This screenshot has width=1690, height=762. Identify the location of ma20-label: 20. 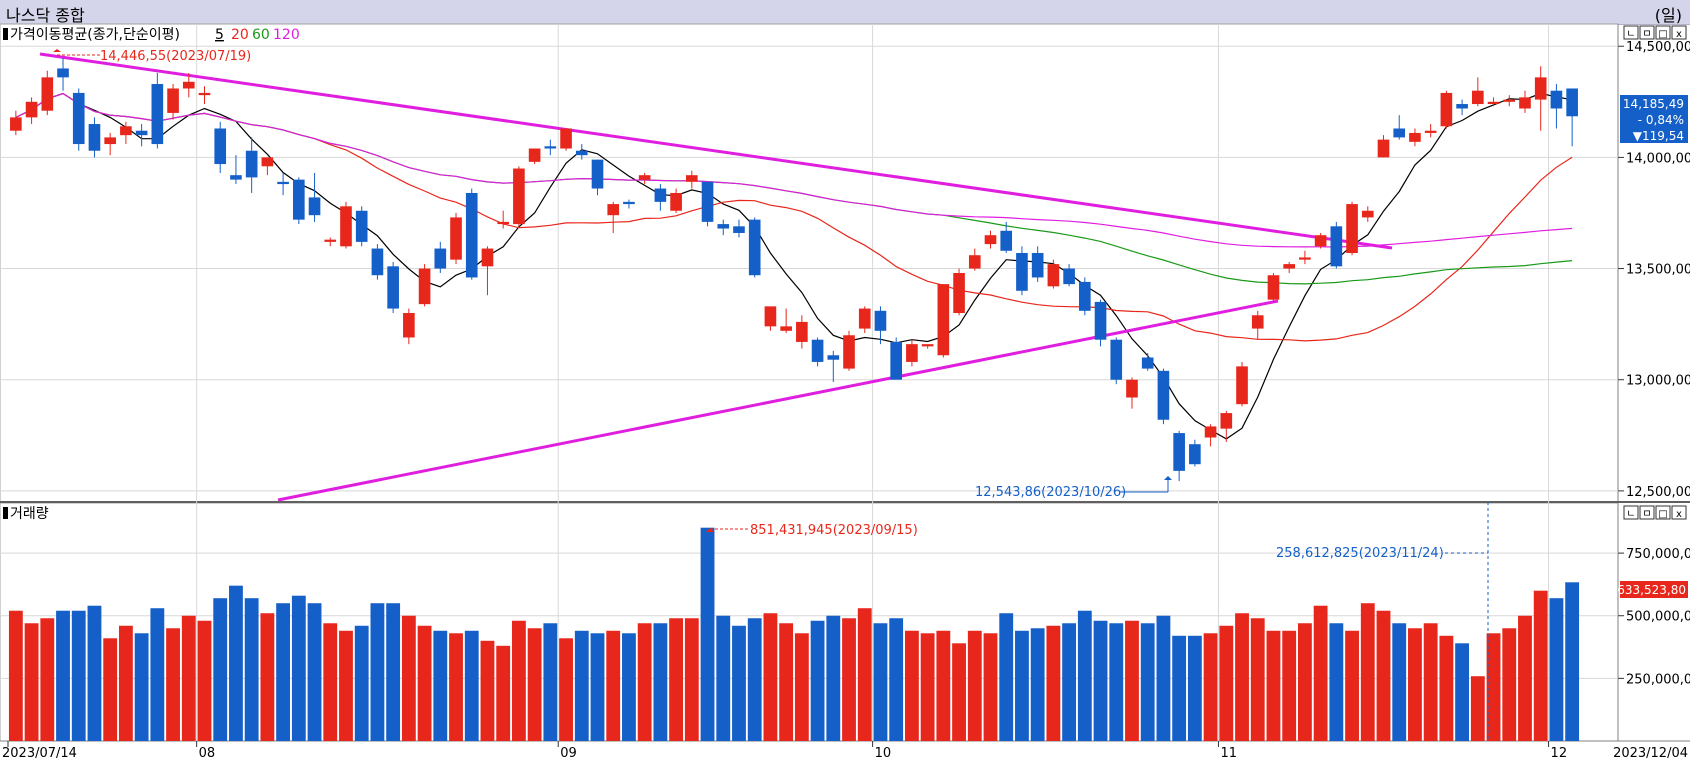
(240, 35).